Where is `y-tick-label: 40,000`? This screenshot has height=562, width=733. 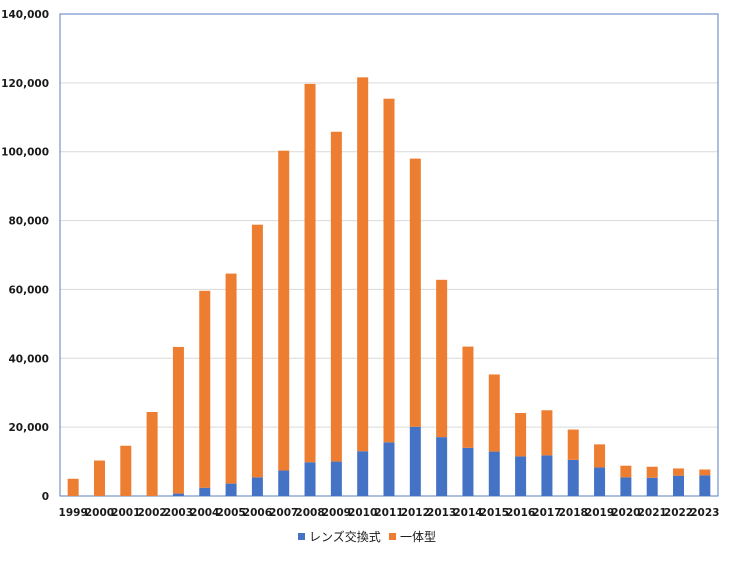
y-tick-label: 40,000 is located at coordinates (28, 359).